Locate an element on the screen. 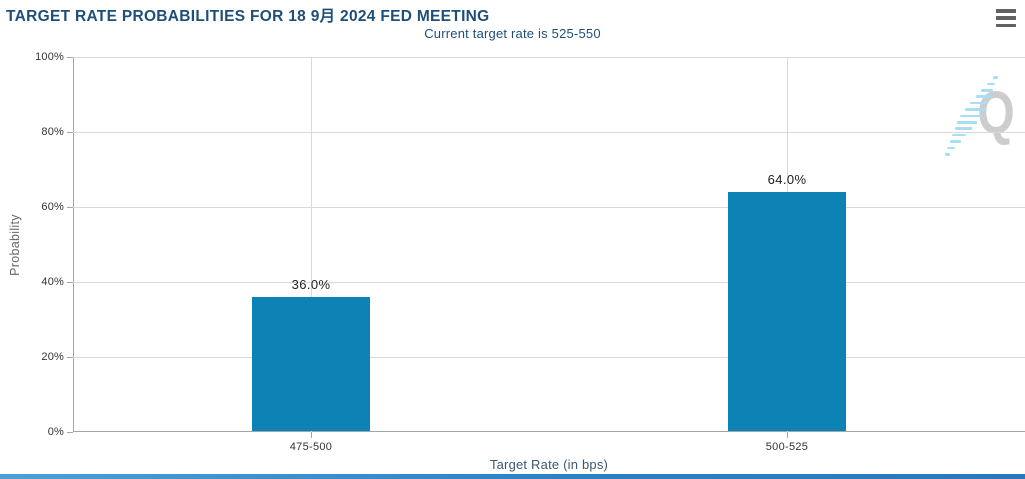 This screenshot has height=479, width=1025. y-axis-tick-label: 80% is located at coordinates (52, 132).